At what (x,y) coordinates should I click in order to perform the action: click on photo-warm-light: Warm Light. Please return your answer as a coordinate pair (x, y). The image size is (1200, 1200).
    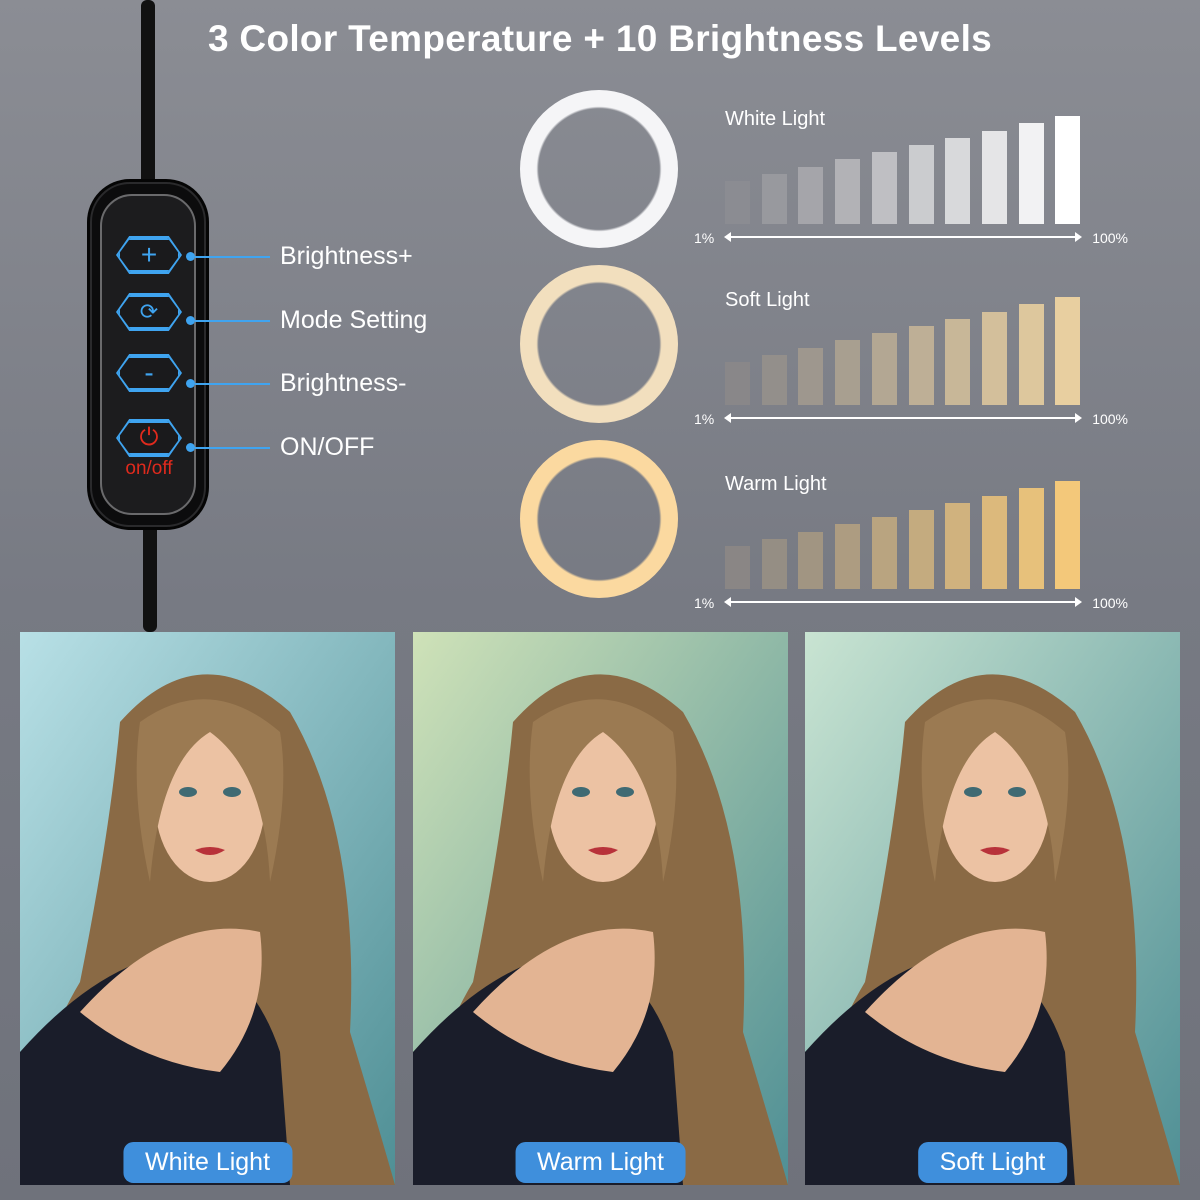
    Looking at the image, I should click on (600, 908).